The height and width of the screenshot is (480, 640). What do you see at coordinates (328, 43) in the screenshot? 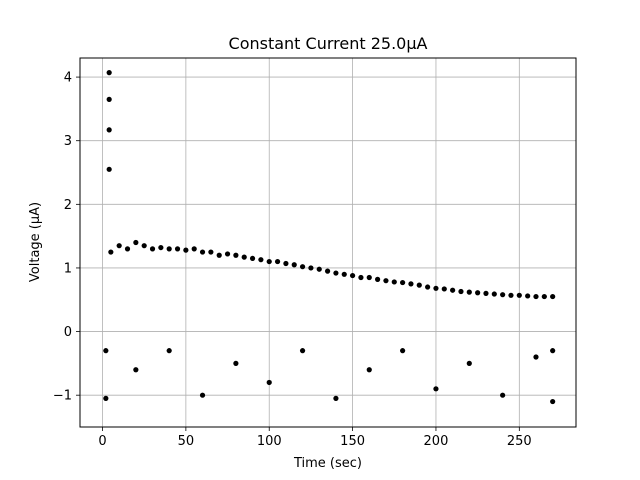
I see `chart-title: Constant Current 25.0μA` at bounding box center [328, 43].